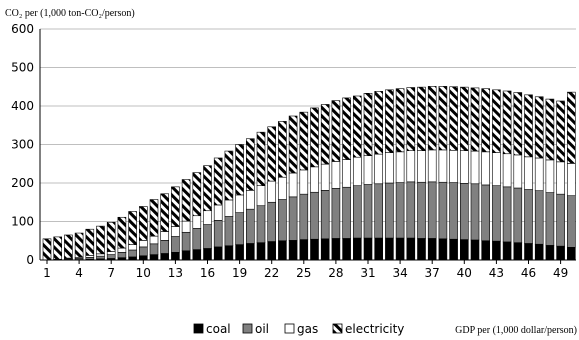 The height and width of the screenshot is (340, 579). What do you see at coordinates (516, 330) in the screenshot?
I see `x-axis-title: GDP per (1,000 dollar/person)` at bounding box center [516, 330].